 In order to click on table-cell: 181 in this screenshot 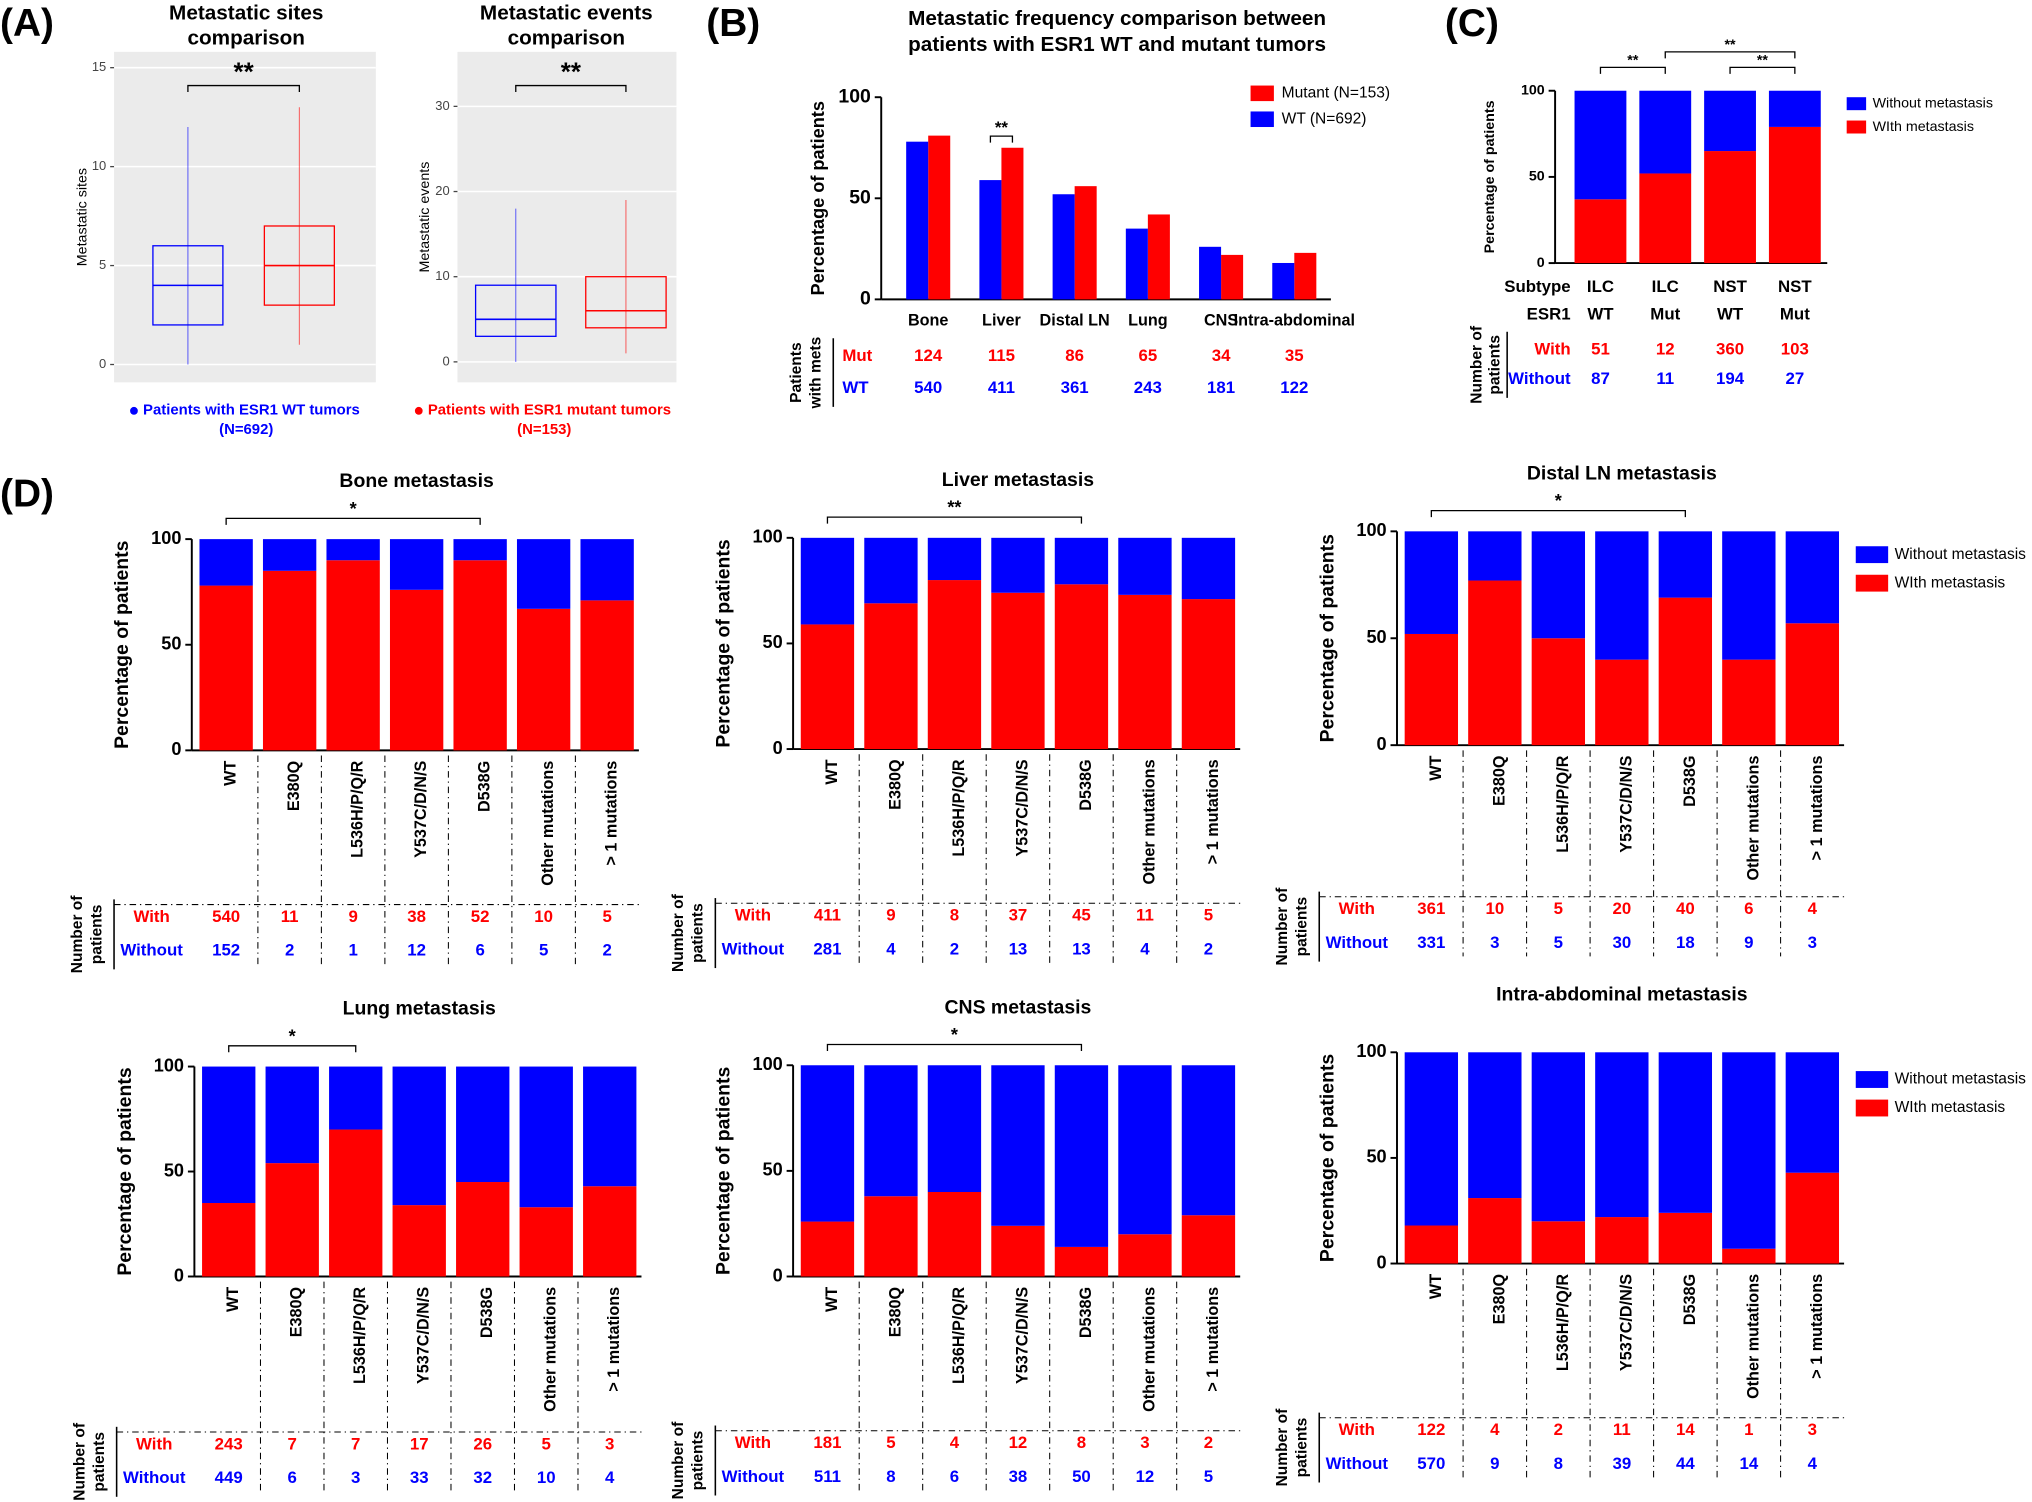, I will do `click(827, 1442)`.